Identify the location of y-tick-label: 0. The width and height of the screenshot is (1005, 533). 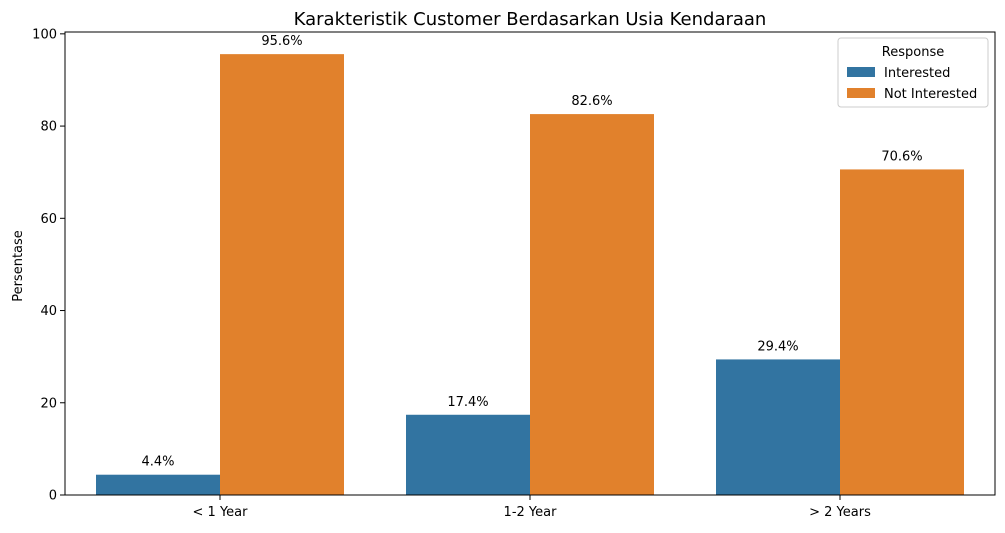
(53, 496).